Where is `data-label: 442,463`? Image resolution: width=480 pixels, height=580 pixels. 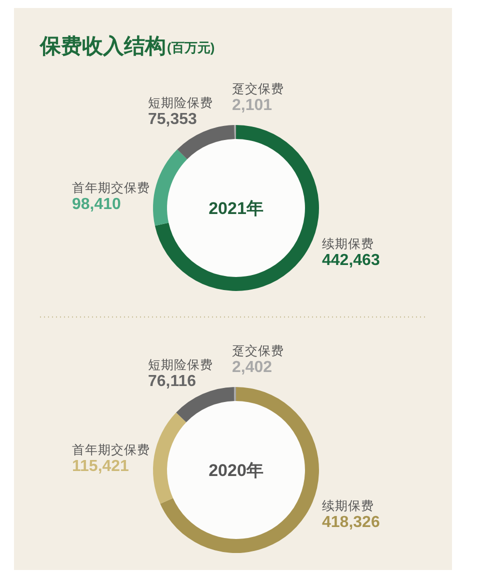
data-label: 442,463 is located at coordinates (351, 260).